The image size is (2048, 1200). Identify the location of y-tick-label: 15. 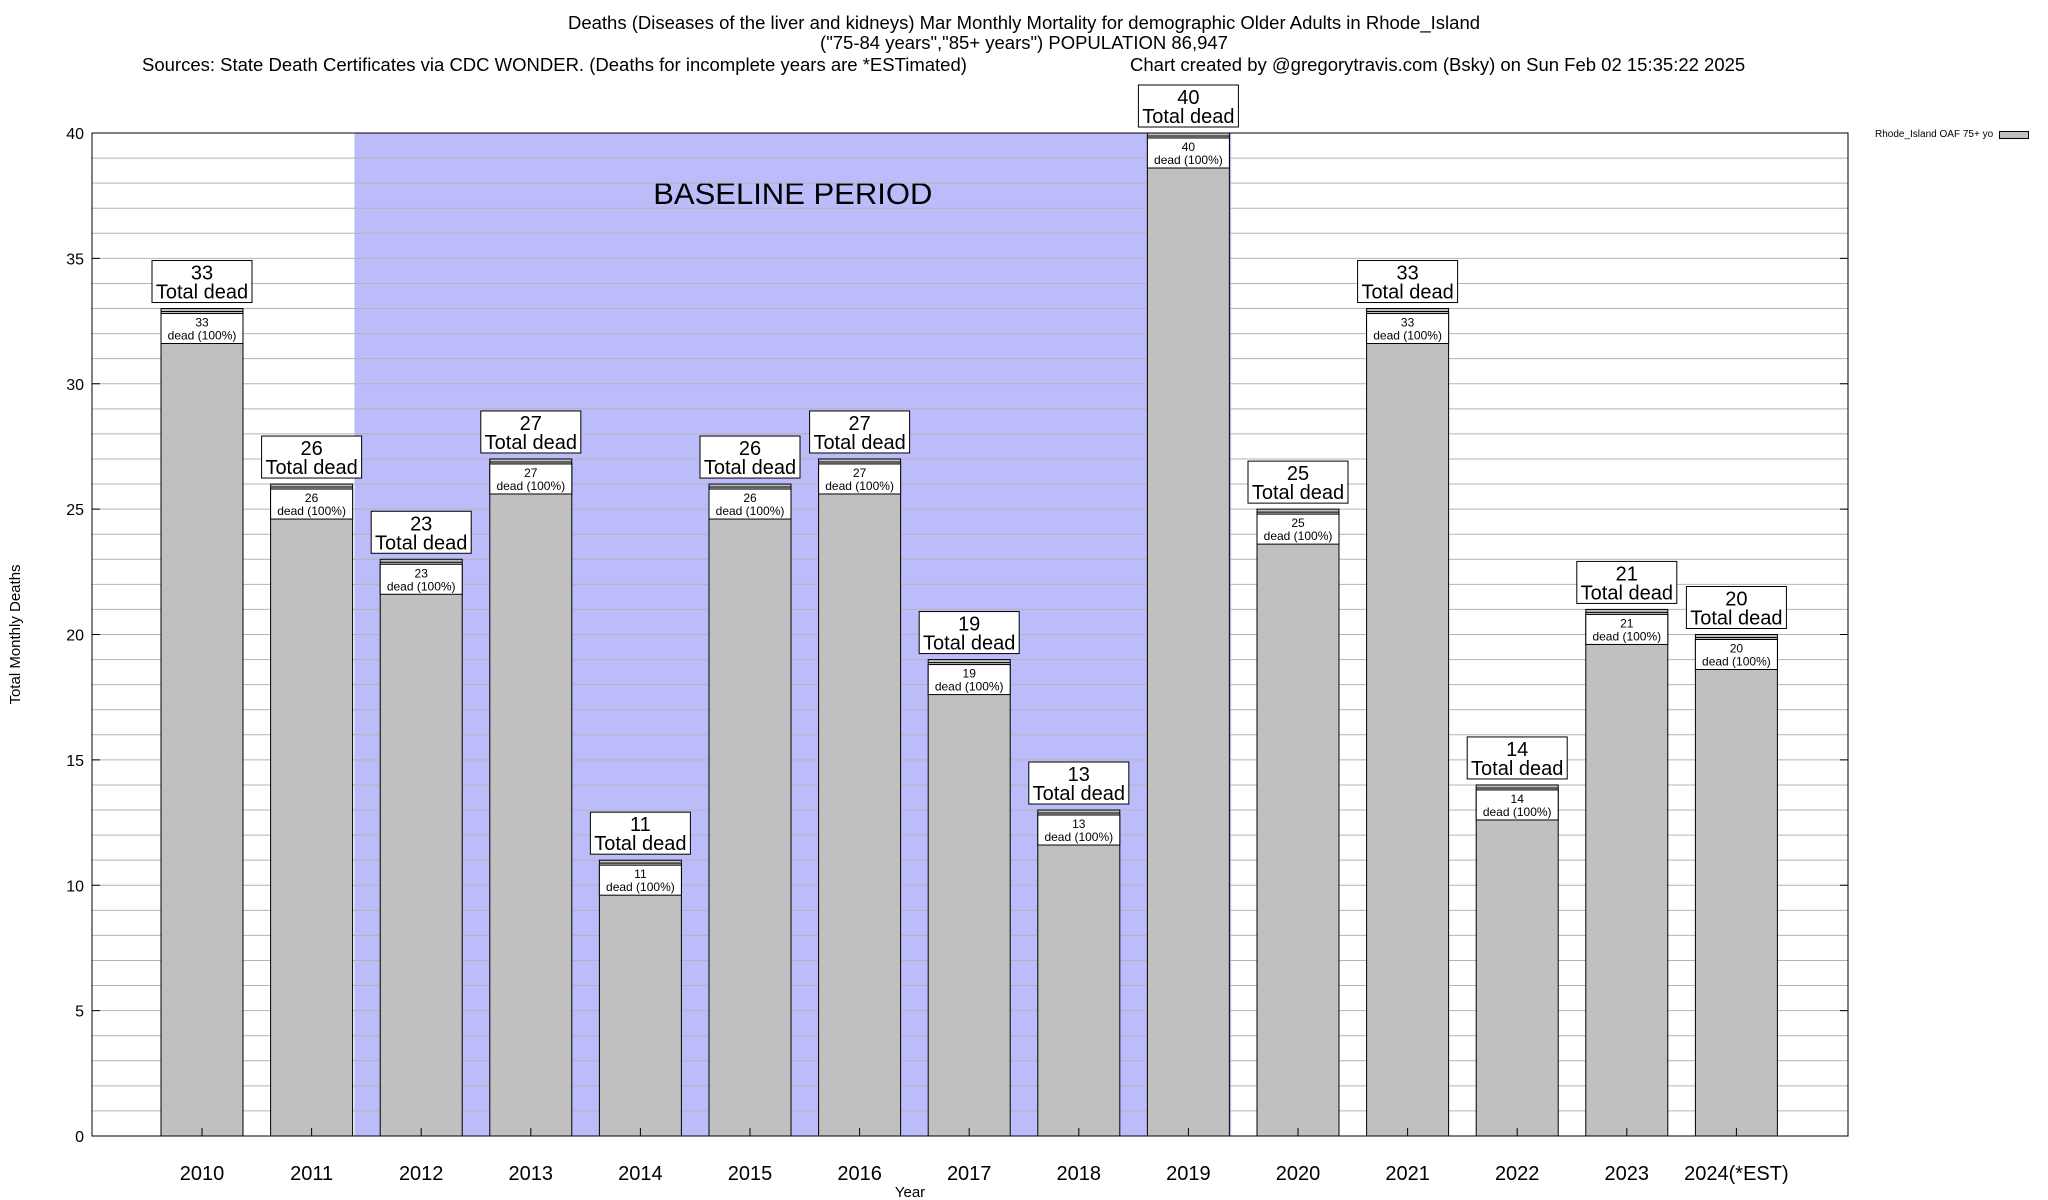
(75, 761).